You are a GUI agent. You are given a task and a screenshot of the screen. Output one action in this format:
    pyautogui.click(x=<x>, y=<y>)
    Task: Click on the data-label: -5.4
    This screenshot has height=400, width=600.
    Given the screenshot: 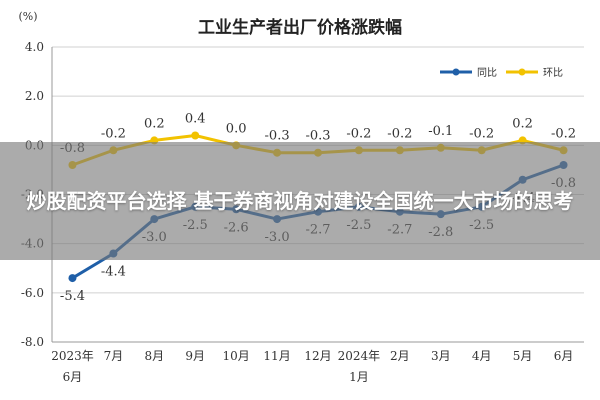 What is the action you would take?
    pyautogui.click(x=72, y=296)
    